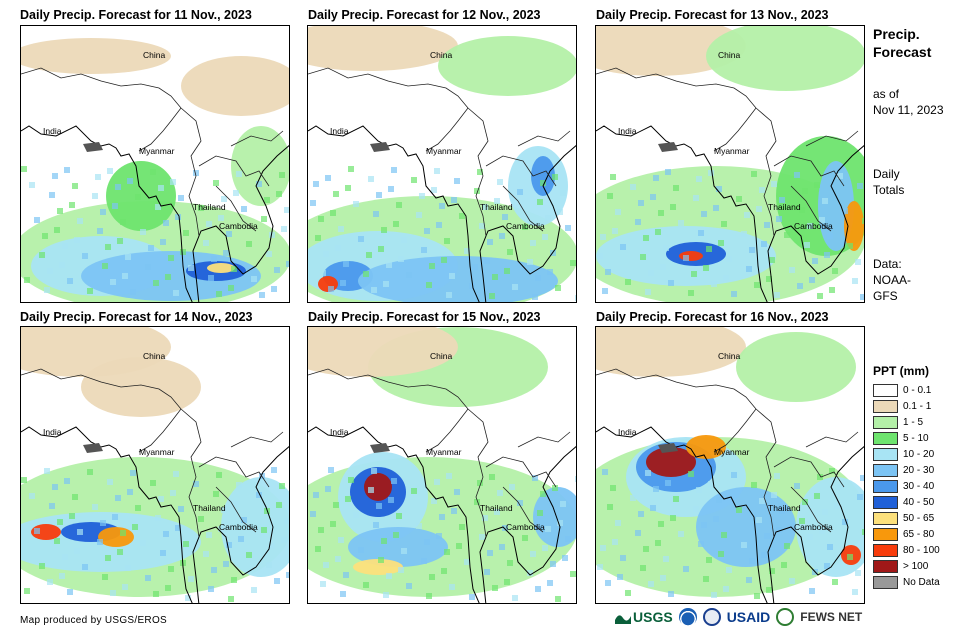 The height and width of the screenshot is (639, 967). I want to click on legend-label: 0 - 0.1, so click(917, 390).